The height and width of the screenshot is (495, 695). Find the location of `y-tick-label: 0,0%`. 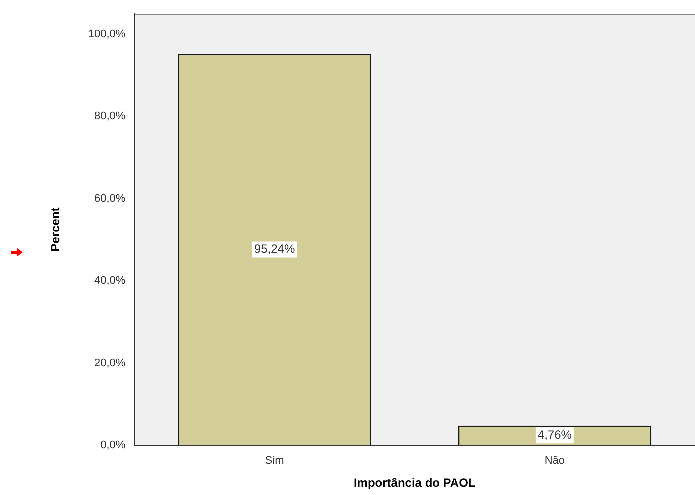

y-tick-label: 0,0% is located at coordinates (113, 445).